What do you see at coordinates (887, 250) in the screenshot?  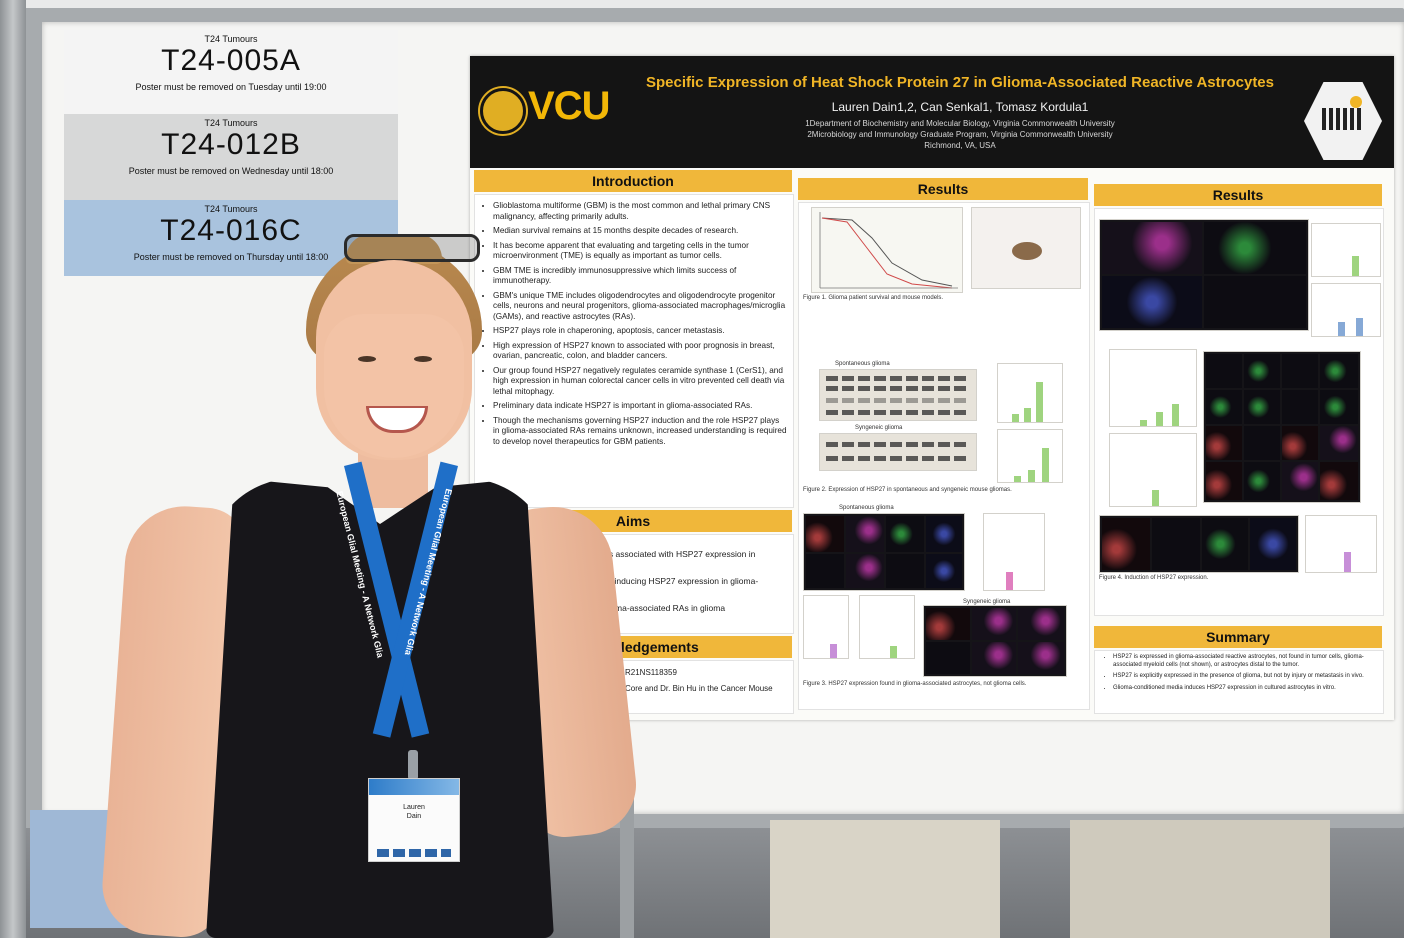 I see `survival-curve-figure` at bounding box center [887, 250].